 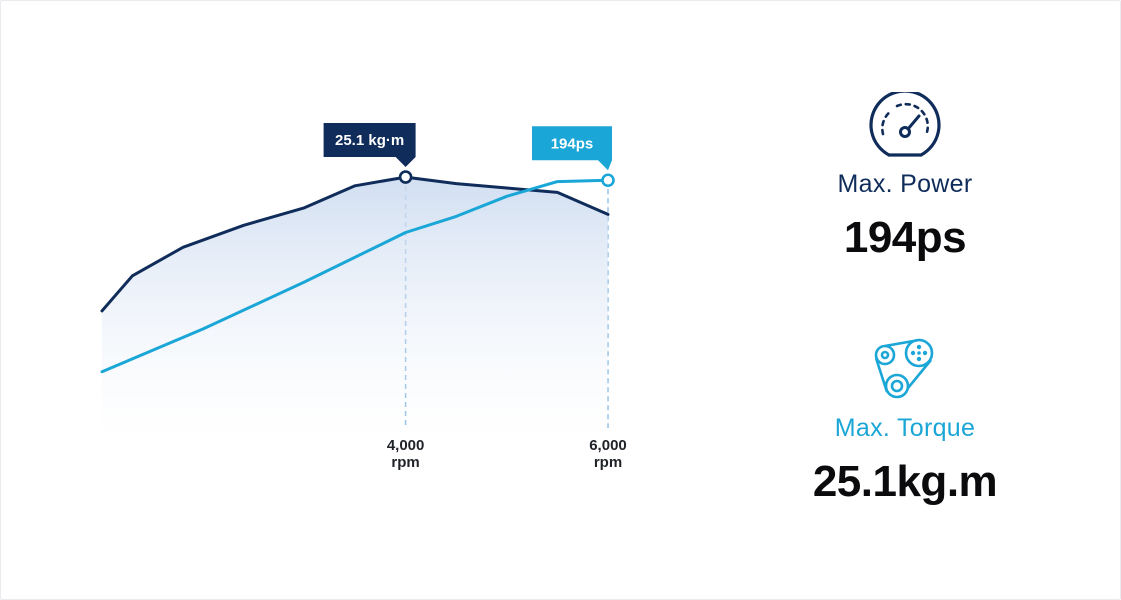 I want to click on x-tick-label-6000: 6,000, so click(x=608, y=445).